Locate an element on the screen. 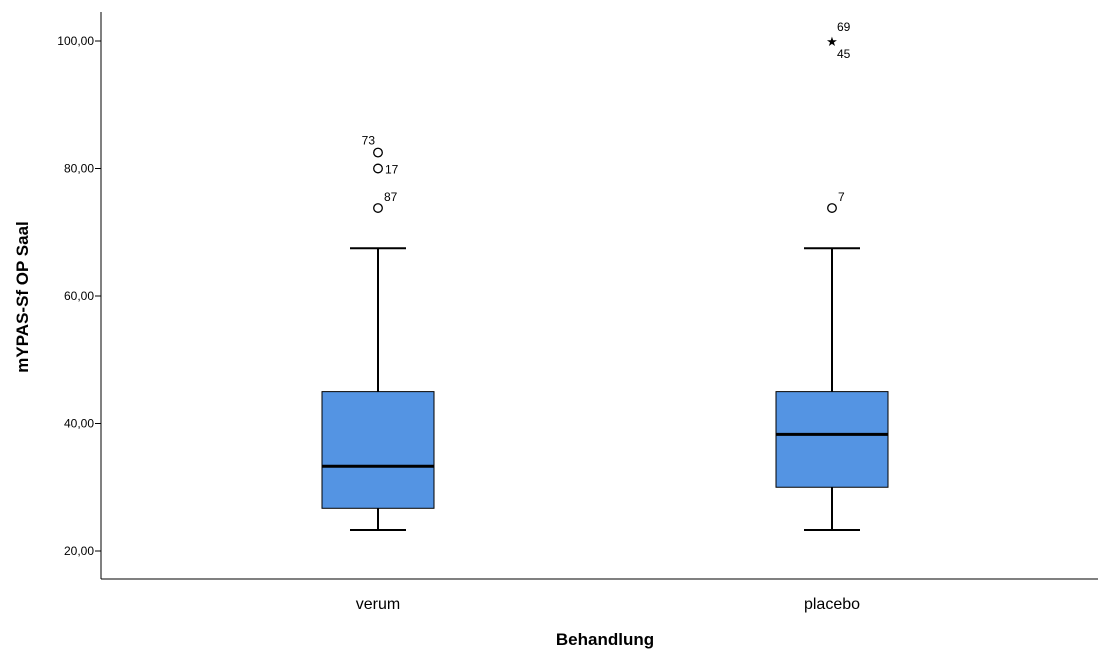 Image resolution: width=1100 pixels, height=654 pixels. x-tick-label-verum: verum is located at coordinates (378, 604).